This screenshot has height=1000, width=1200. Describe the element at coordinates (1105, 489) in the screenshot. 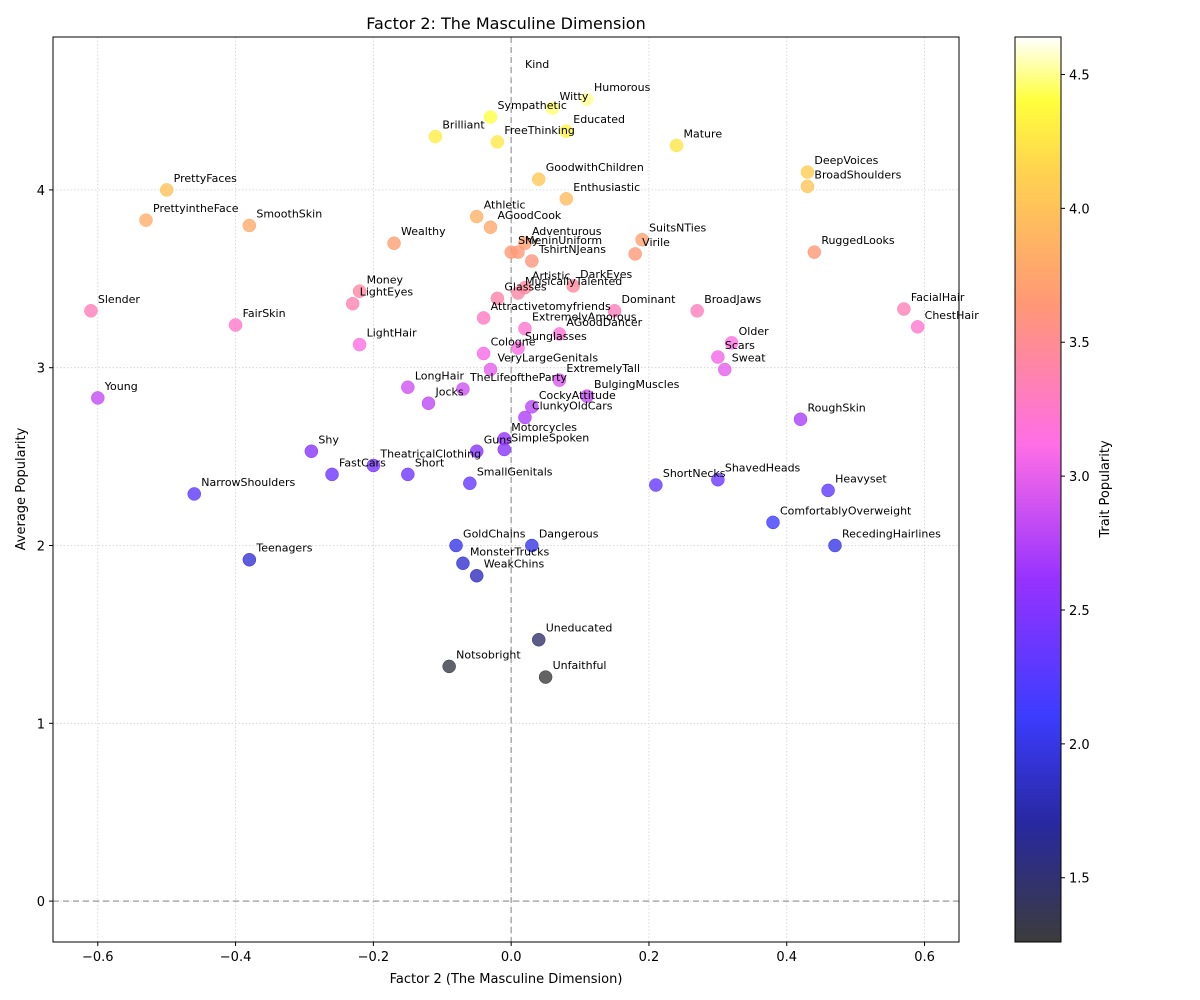

I see `colorbar-label: Trait Popularity` at that location.